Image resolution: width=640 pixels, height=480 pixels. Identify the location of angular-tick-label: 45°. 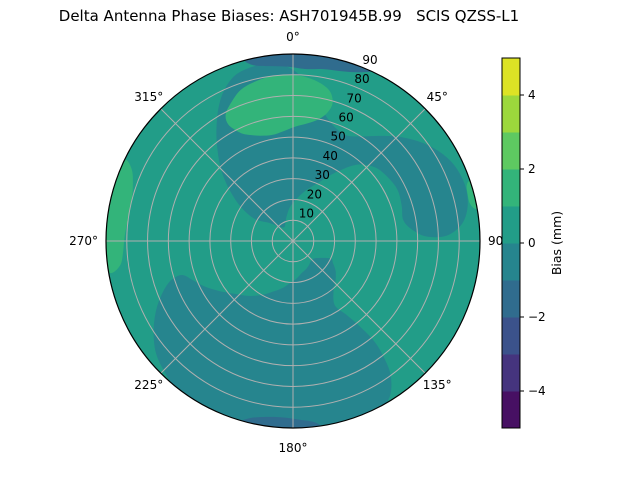
(437, 97).